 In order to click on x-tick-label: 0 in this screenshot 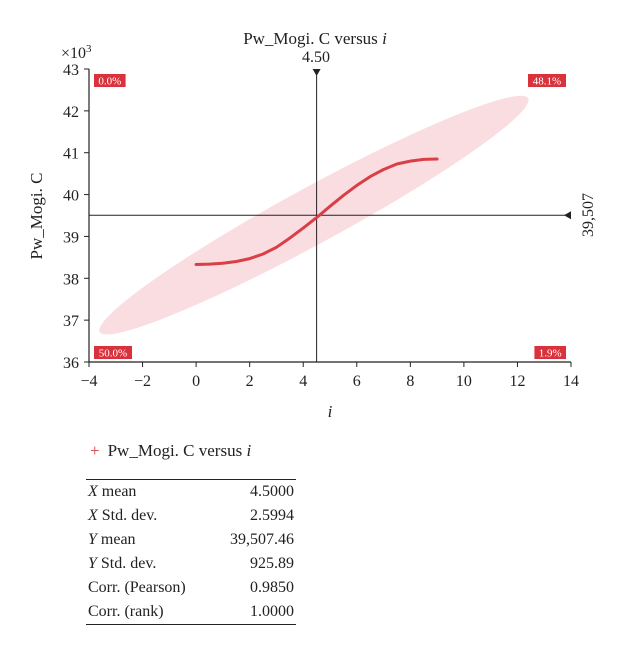, I will do `click(196, 381)`.